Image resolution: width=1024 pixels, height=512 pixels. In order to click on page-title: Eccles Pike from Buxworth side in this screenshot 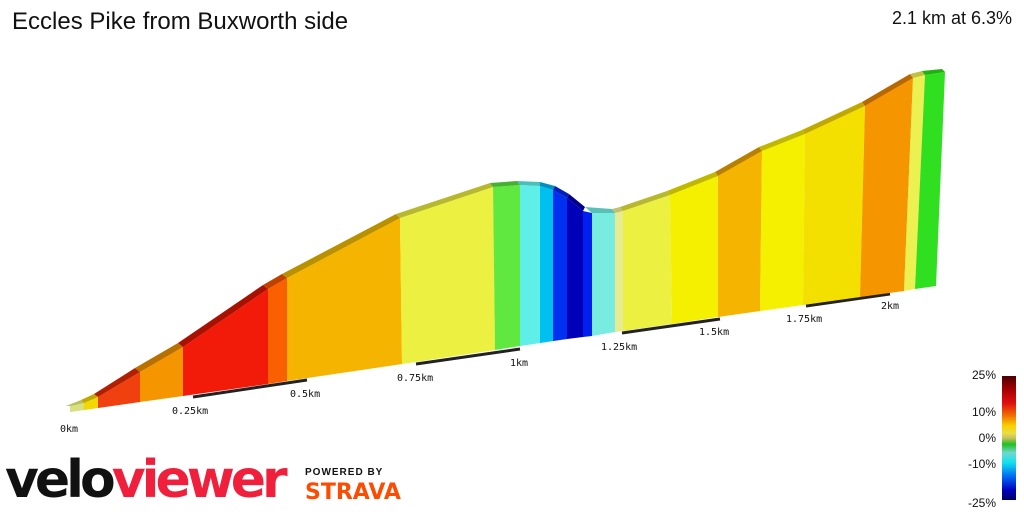, I will do `click(180, 21)`.